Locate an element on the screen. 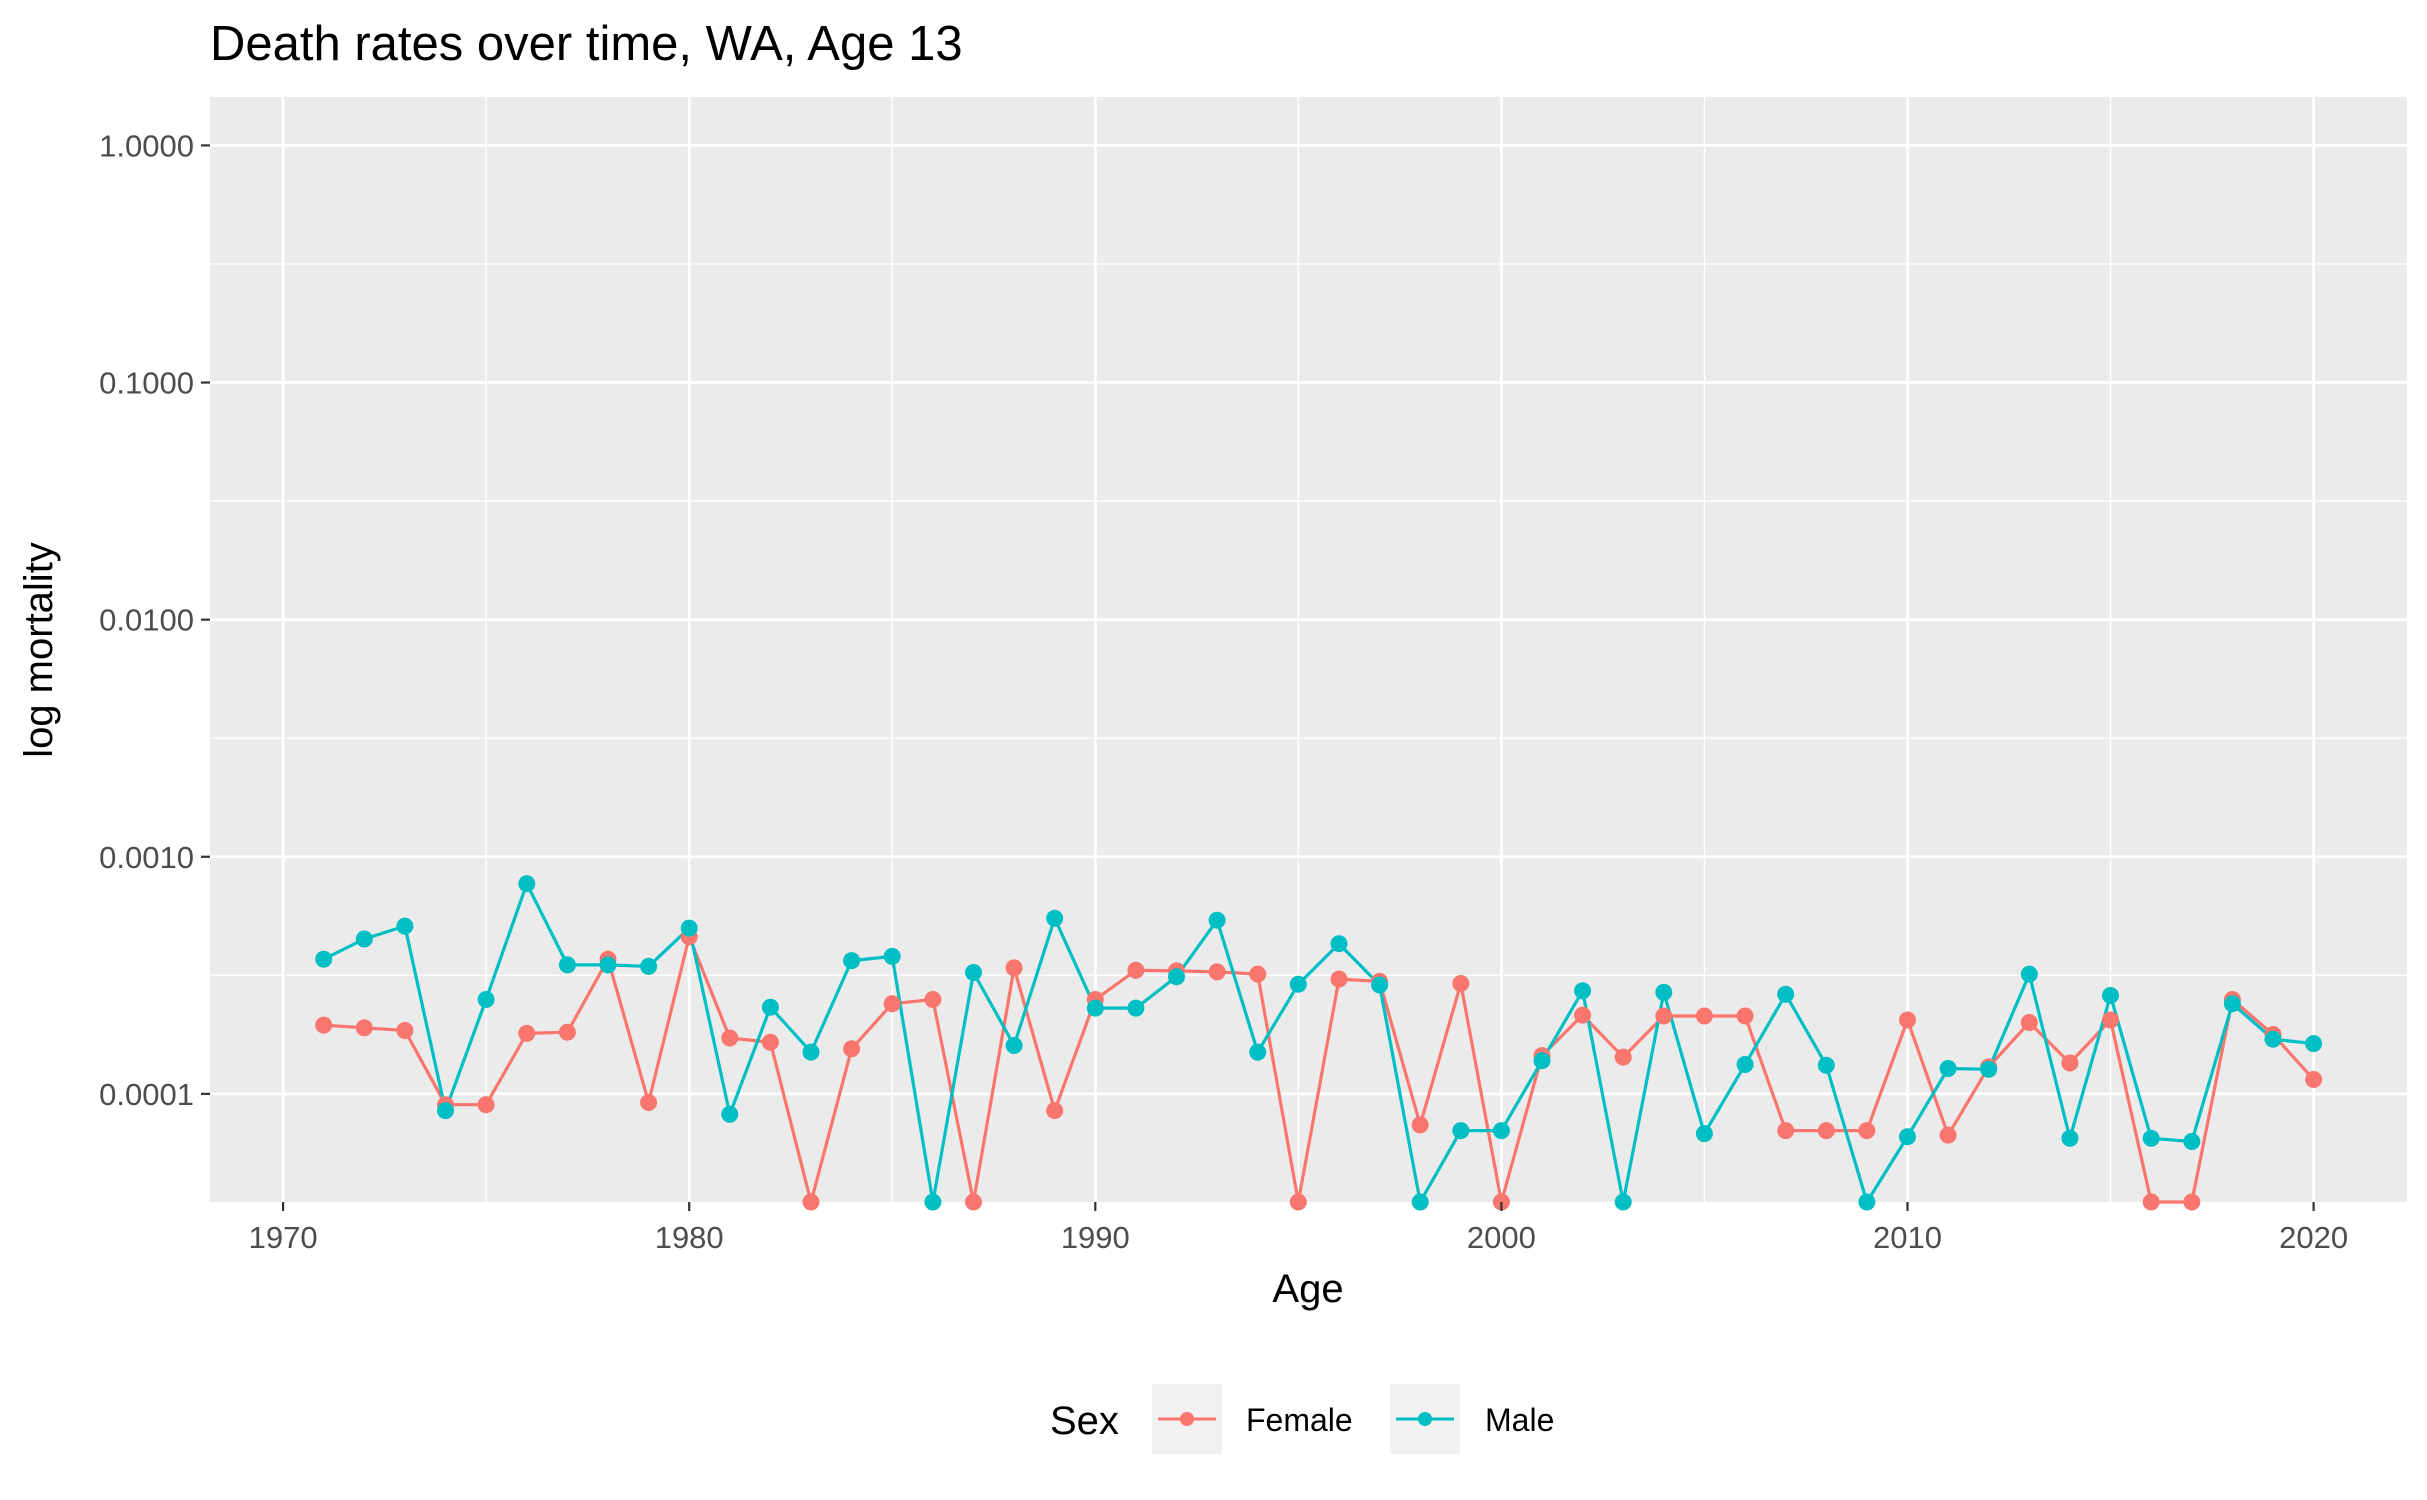  x-tick-label: 1990 is located at coordinates (1095, 1237).